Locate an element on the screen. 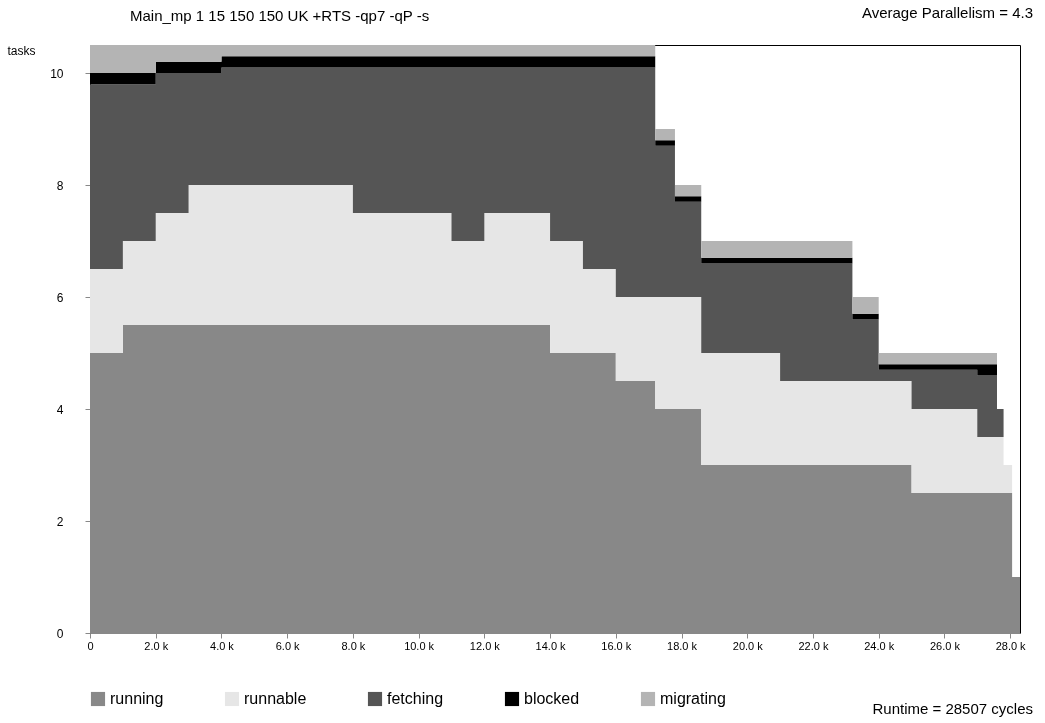  legend-label: migrating is located at coordinates (693, 698).